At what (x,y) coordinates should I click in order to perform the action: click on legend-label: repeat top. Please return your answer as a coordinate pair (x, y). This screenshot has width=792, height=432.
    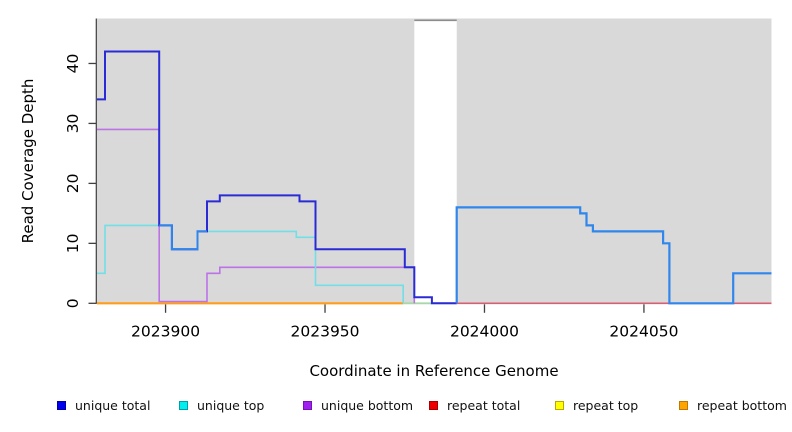
    Looking at the image, I should click on (606, 405).